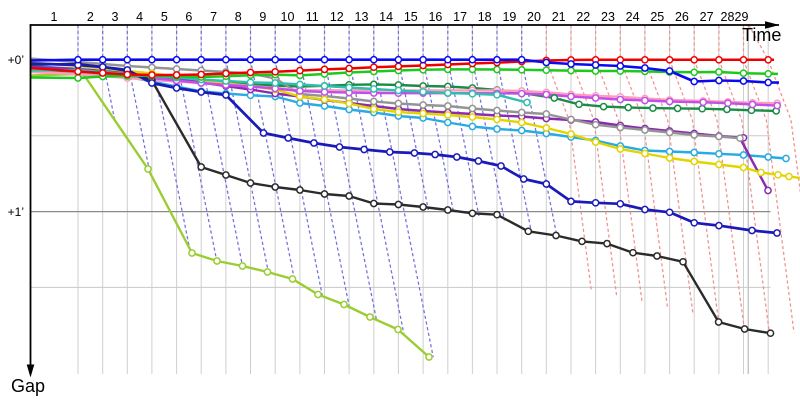 This screenshot has height=405, width=800. Describe the element at coordinates (213, 17) in the screenshot. I see `svg-text: 7` at that location.